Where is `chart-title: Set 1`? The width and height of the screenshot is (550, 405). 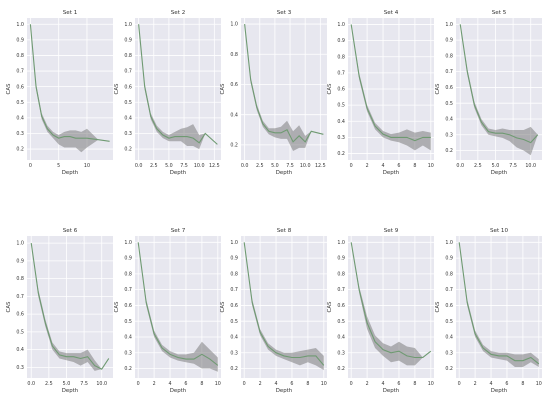
chart-title: Set 1 is located at coordinates (70, 13).